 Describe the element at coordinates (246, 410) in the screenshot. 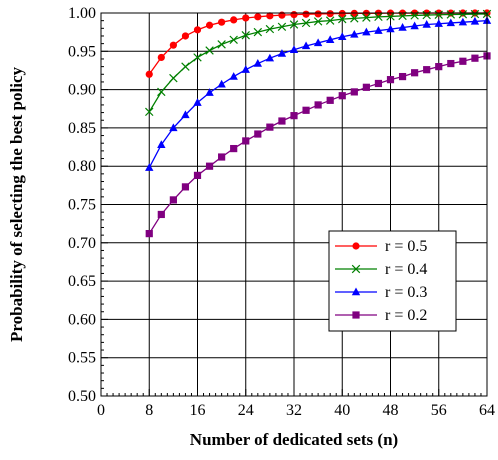

I see `x-tick-label: 24` at that location.